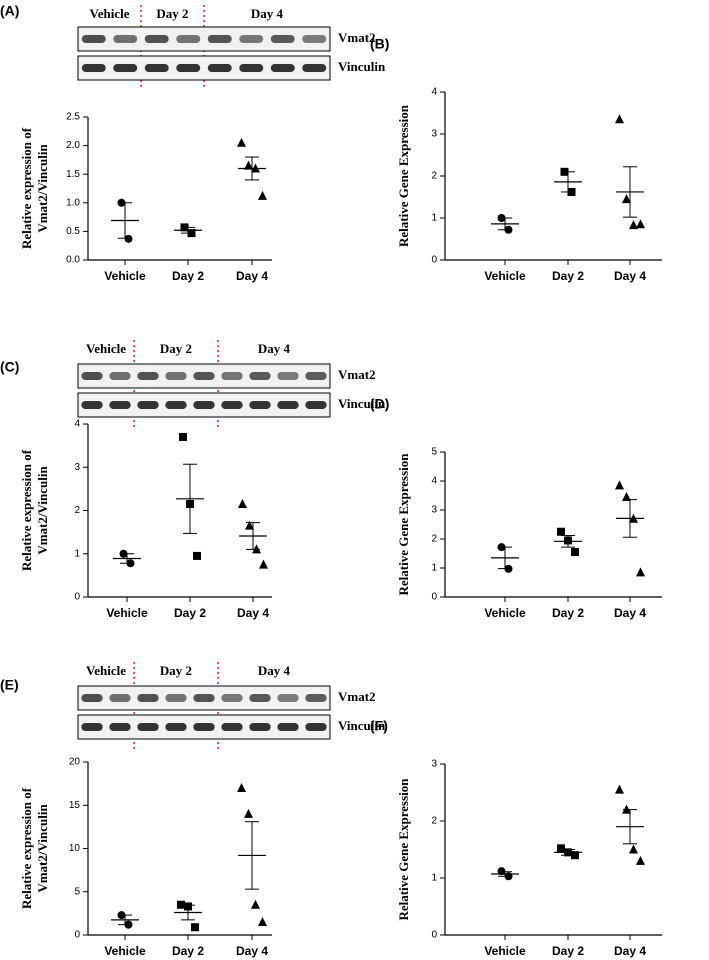  Describe the element at coordinates (42, 848) in the screenshot. I see `y-axis-label: Vmat2/Vinculin` at that location.